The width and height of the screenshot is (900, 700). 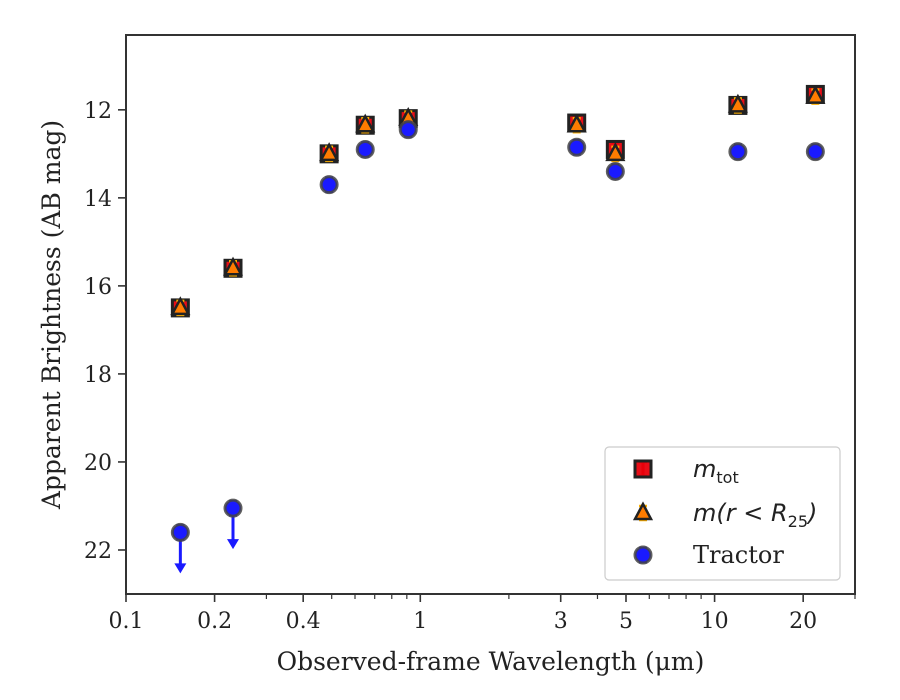 What do you see at coordinates (715, 621) in the screenshot?
I see `x-tick-label: 10` at bounding box center [715, 621].